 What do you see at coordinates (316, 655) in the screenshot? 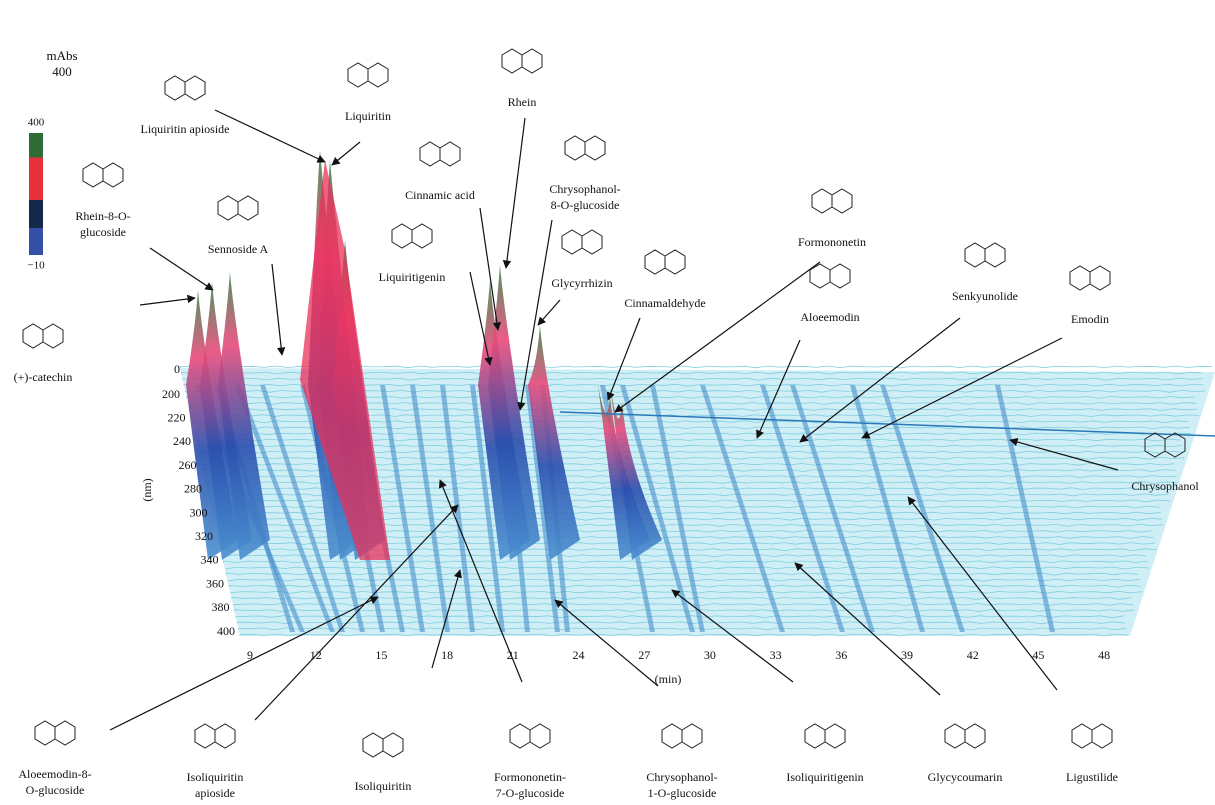
I see `x-tick: 12` at bounding box center [316, 655].